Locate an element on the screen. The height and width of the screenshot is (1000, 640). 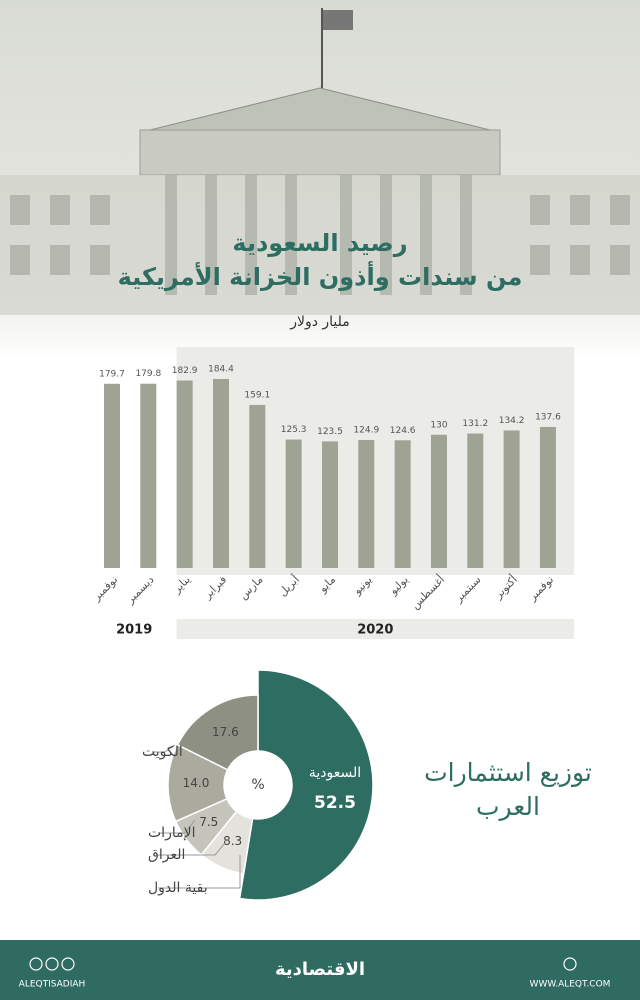
category-label: العراق is located at coordinates (166, 855).